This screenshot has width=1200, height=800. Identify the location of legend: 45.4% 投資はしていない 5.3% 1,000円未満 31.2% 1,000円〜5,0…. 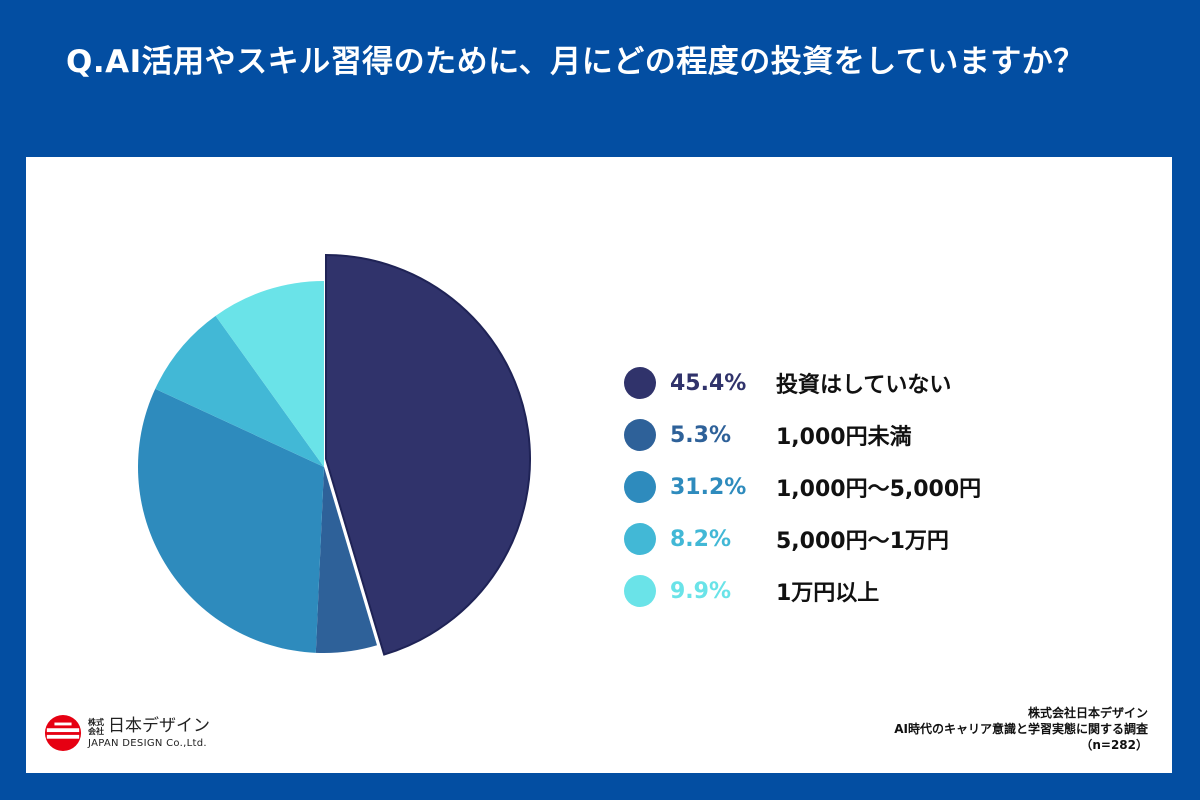
(802, 487).